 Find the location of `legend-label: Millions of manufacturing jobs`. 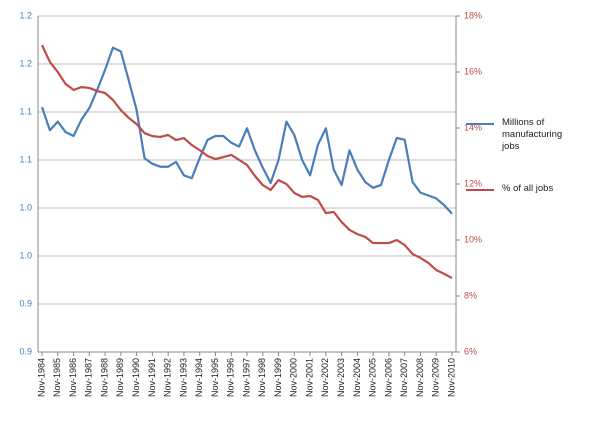

legend-label: Millions of manufacturing jobs is located at coordinates (532, 134).